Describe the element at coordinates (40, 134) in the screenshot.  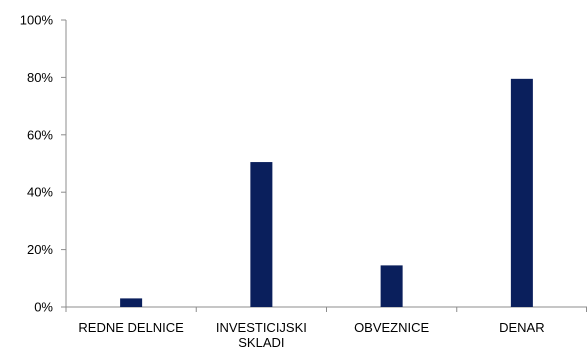
I see `y-tick-label: 60%` at that location.